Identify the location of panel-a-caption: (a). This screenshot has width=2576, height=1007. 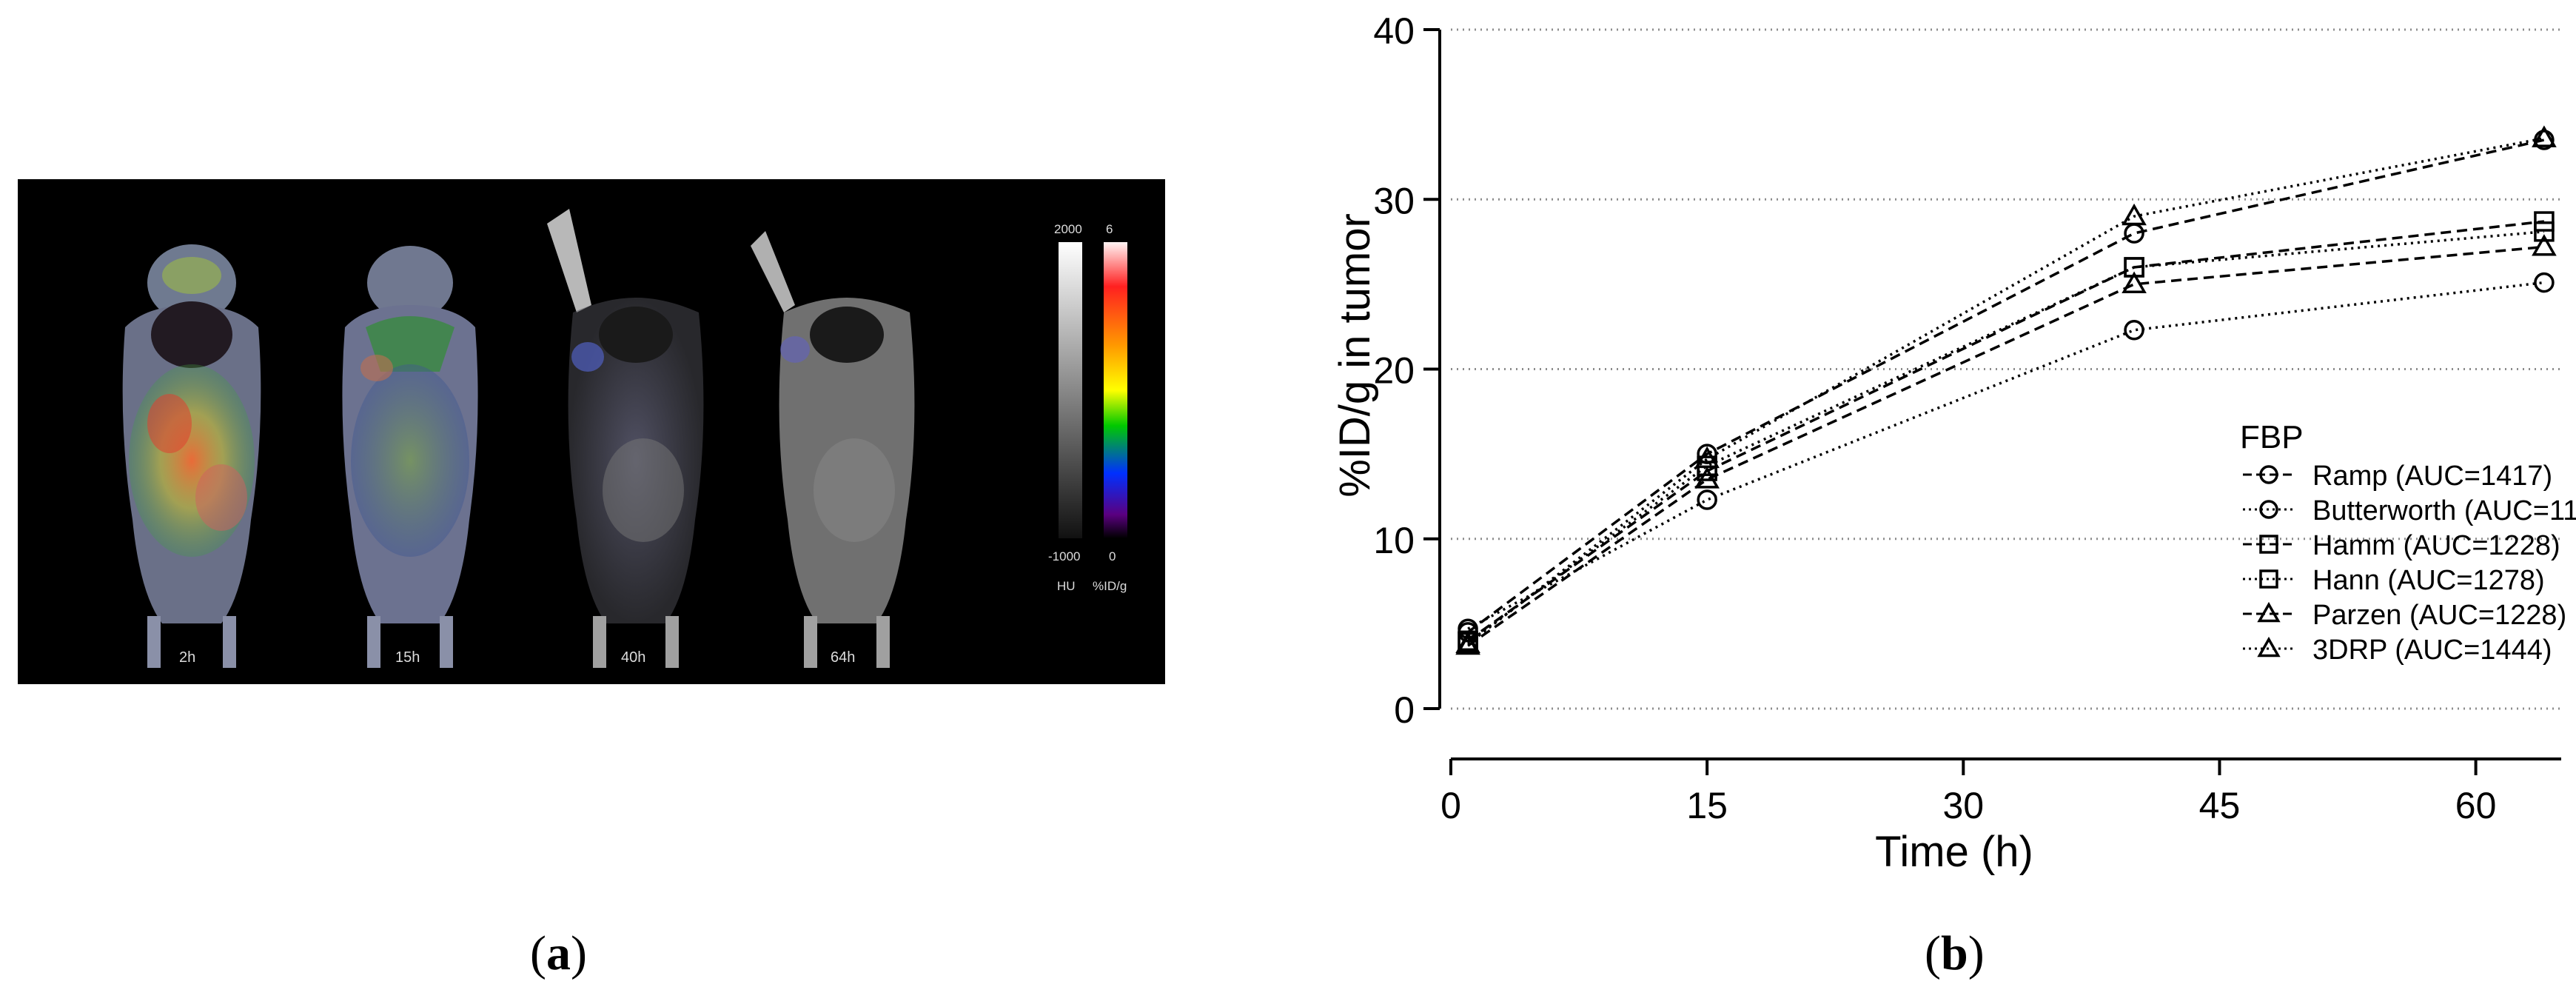
(558, 953).